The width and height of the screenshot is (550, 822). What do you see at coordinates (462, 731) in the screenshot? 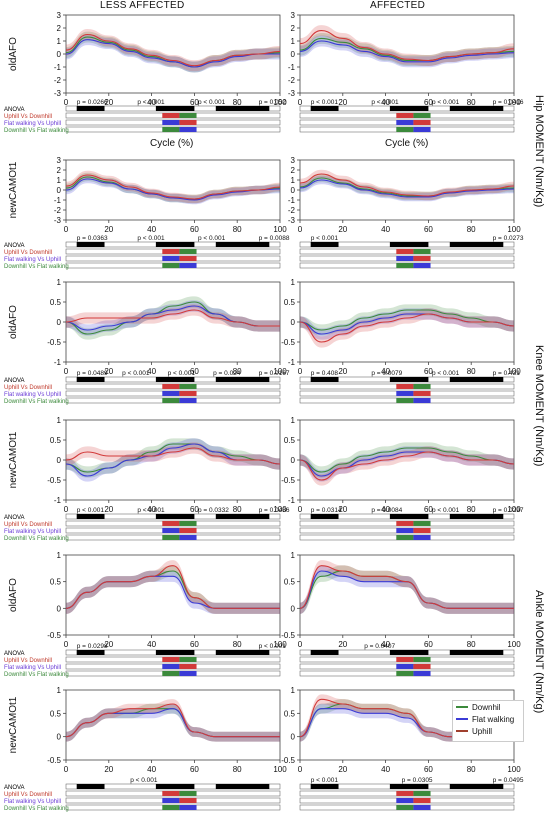
I see `legend-swatch-uphill` at bounding box center [462, 731].